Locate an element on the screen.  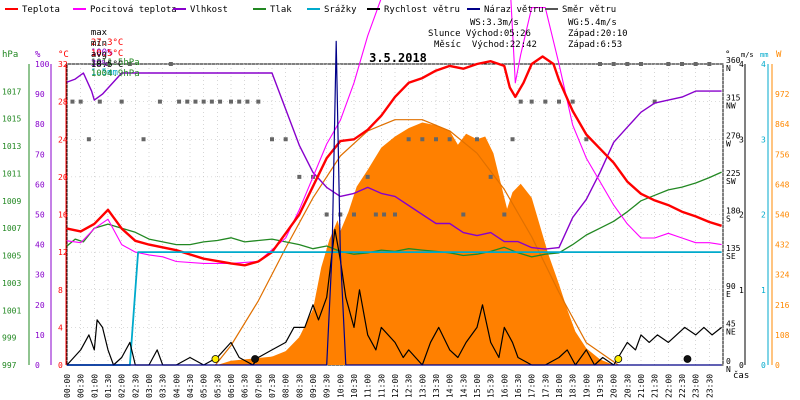
solar-tick: 0 is located at coordinates (777, 365).